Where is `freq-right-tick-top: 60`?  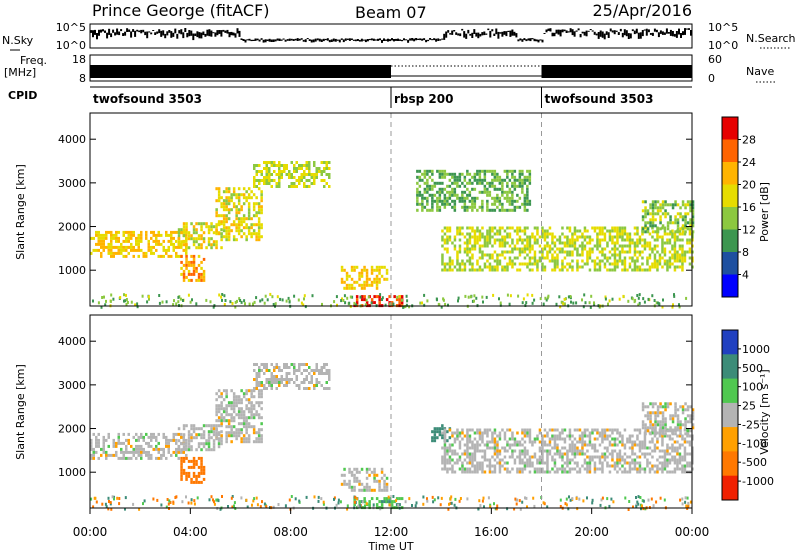 freq-right-tick-top: 60 is located at coordinates (715, 59).